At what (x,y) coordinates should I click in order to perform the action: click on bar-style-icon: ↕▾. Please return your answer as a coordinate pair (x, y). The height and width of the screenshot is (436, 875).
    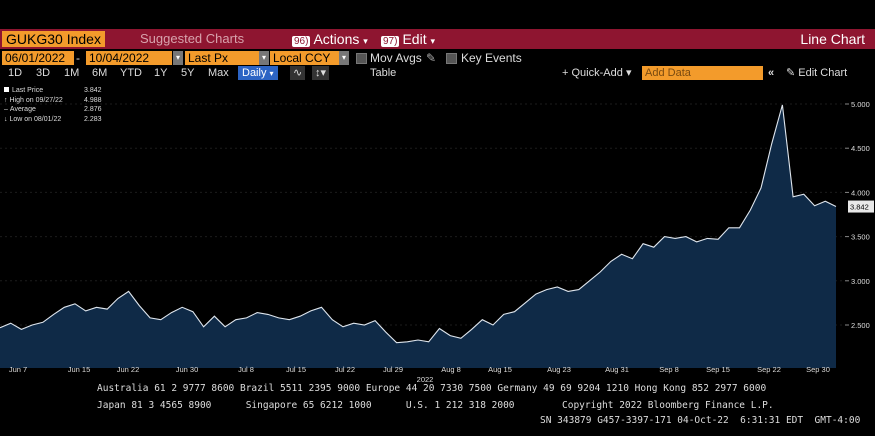
    Looking at the image, I should click on (321, 73).